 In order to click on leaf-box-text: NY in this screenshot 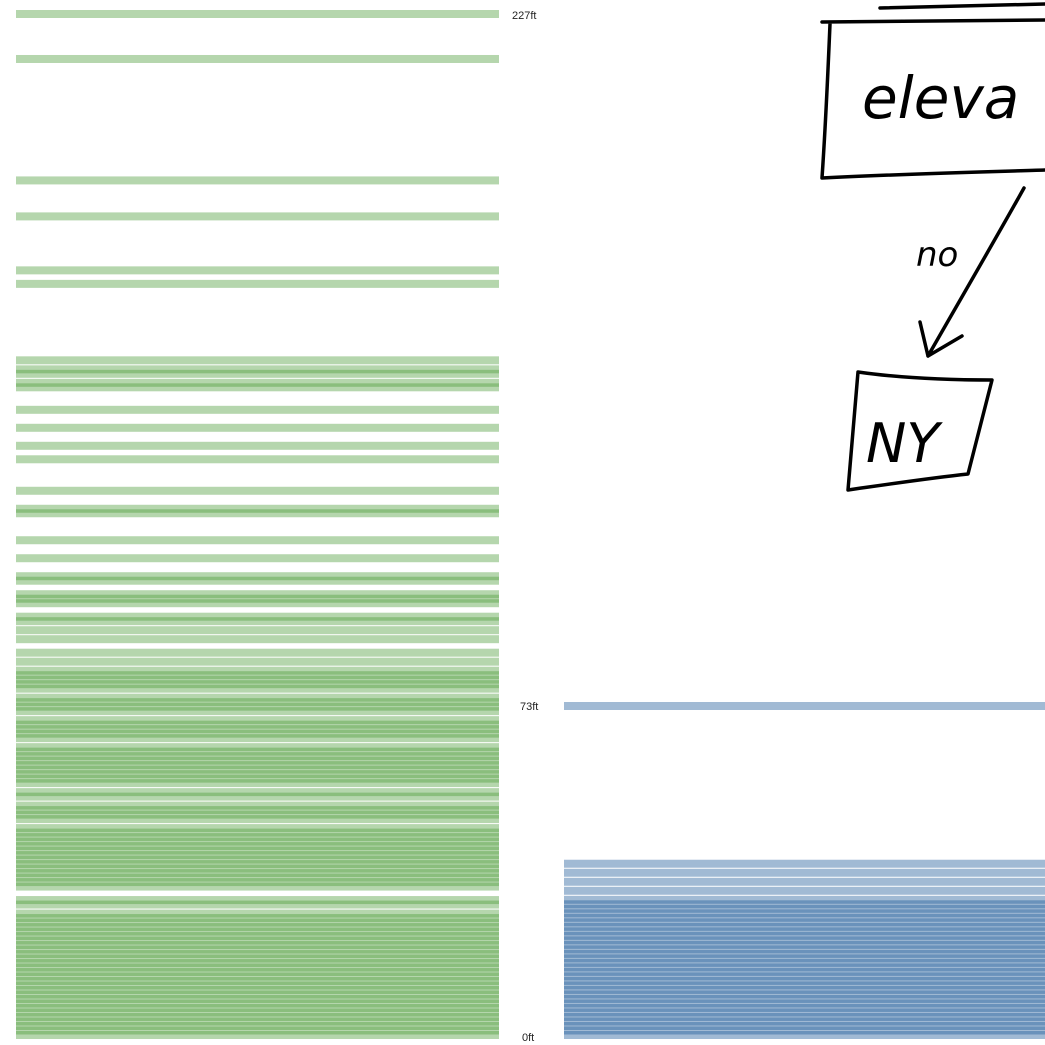, I will do `click(904, 443)`.